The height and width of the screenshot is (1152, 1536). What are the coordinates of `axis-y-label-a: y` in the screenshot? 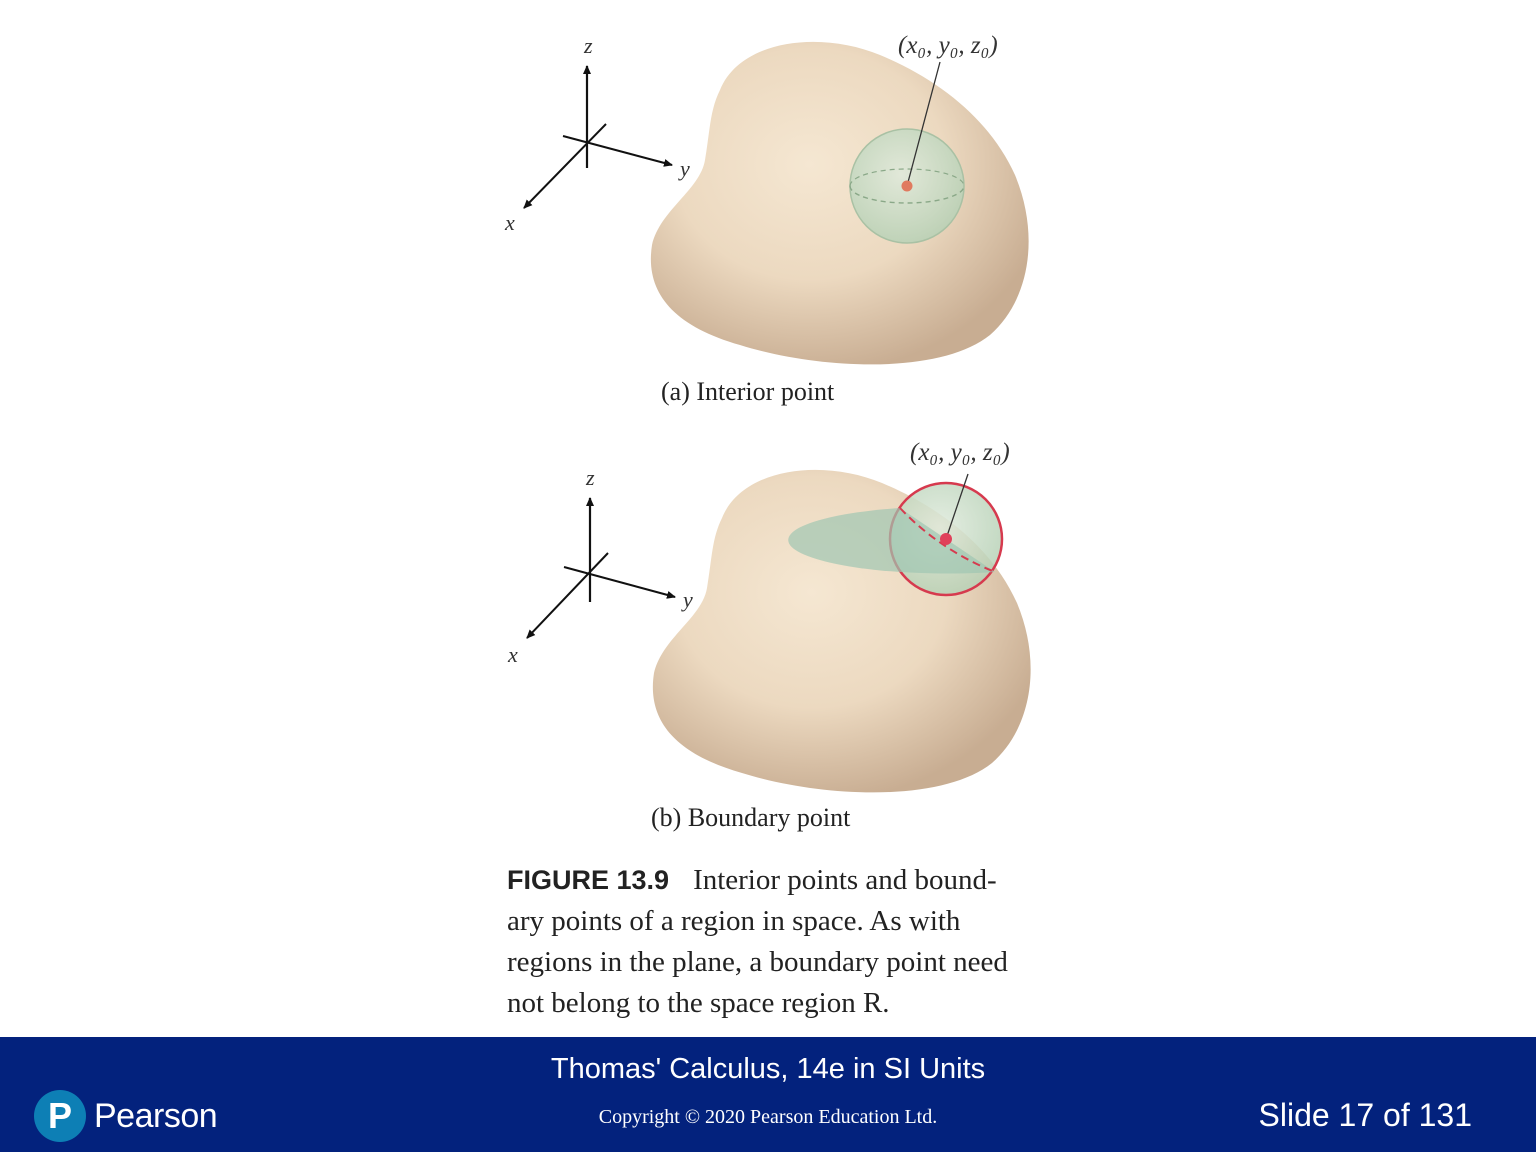 It's located at (684, 168).